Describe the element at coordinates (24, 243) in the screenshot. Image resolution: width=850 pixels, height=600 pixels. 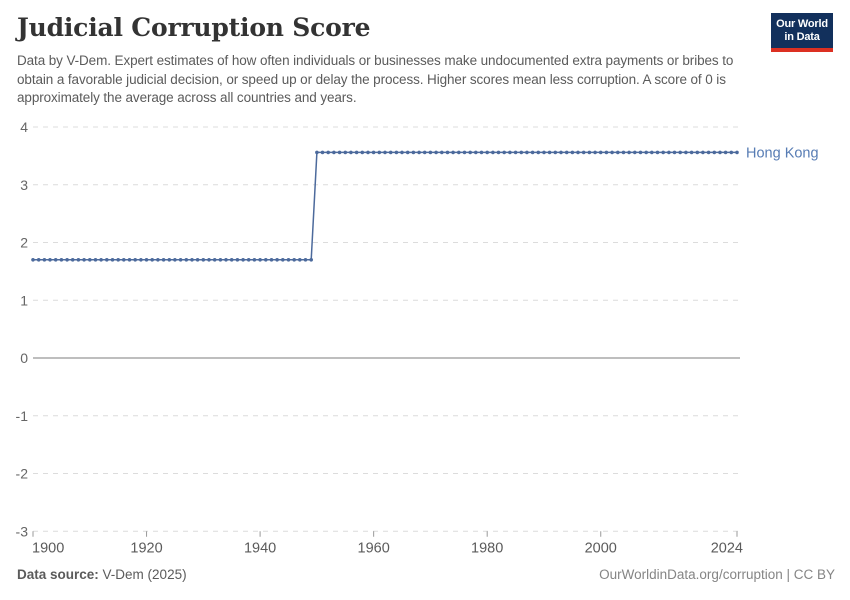
I see `y-axis-tick-label: 2` at that location.